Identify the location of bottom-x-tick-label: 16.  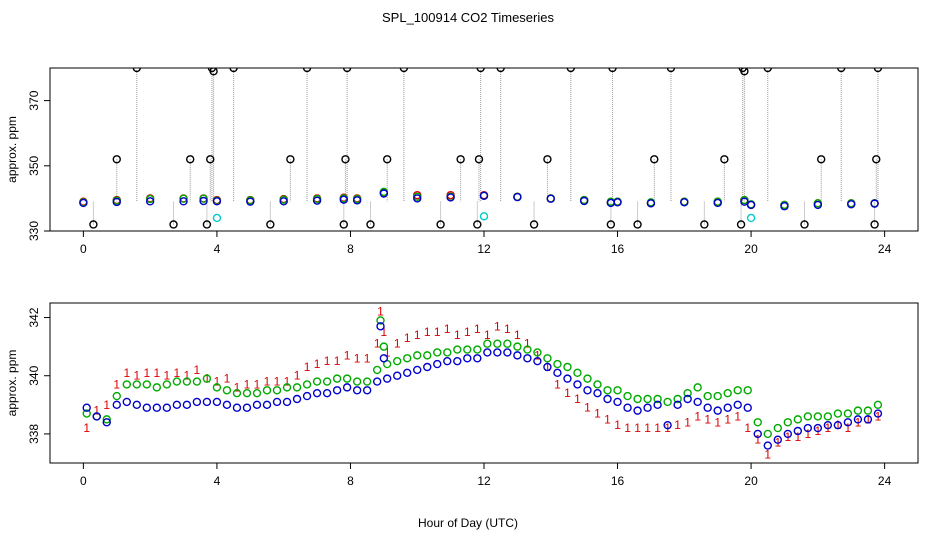
(618, 481).